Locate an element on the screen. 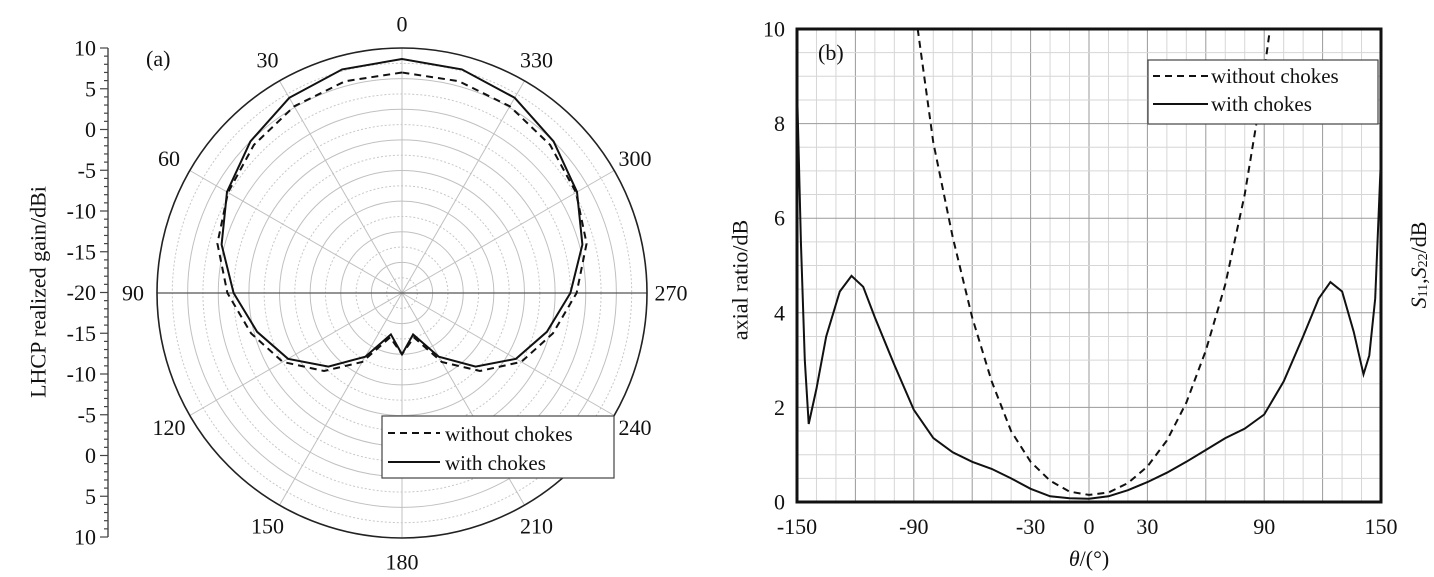  polar-angle-label: 150 is located at coordinates (267, 525).